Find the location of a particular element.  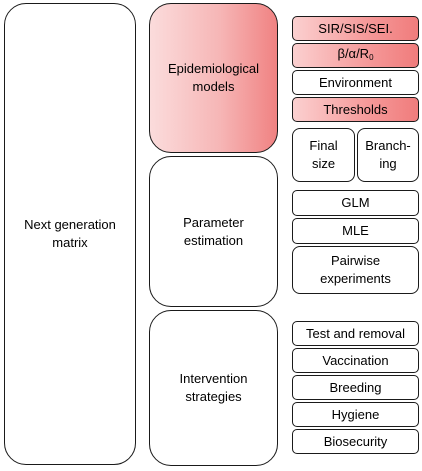

thresholds-label: Thresholds is located at coordinates (355, 109).